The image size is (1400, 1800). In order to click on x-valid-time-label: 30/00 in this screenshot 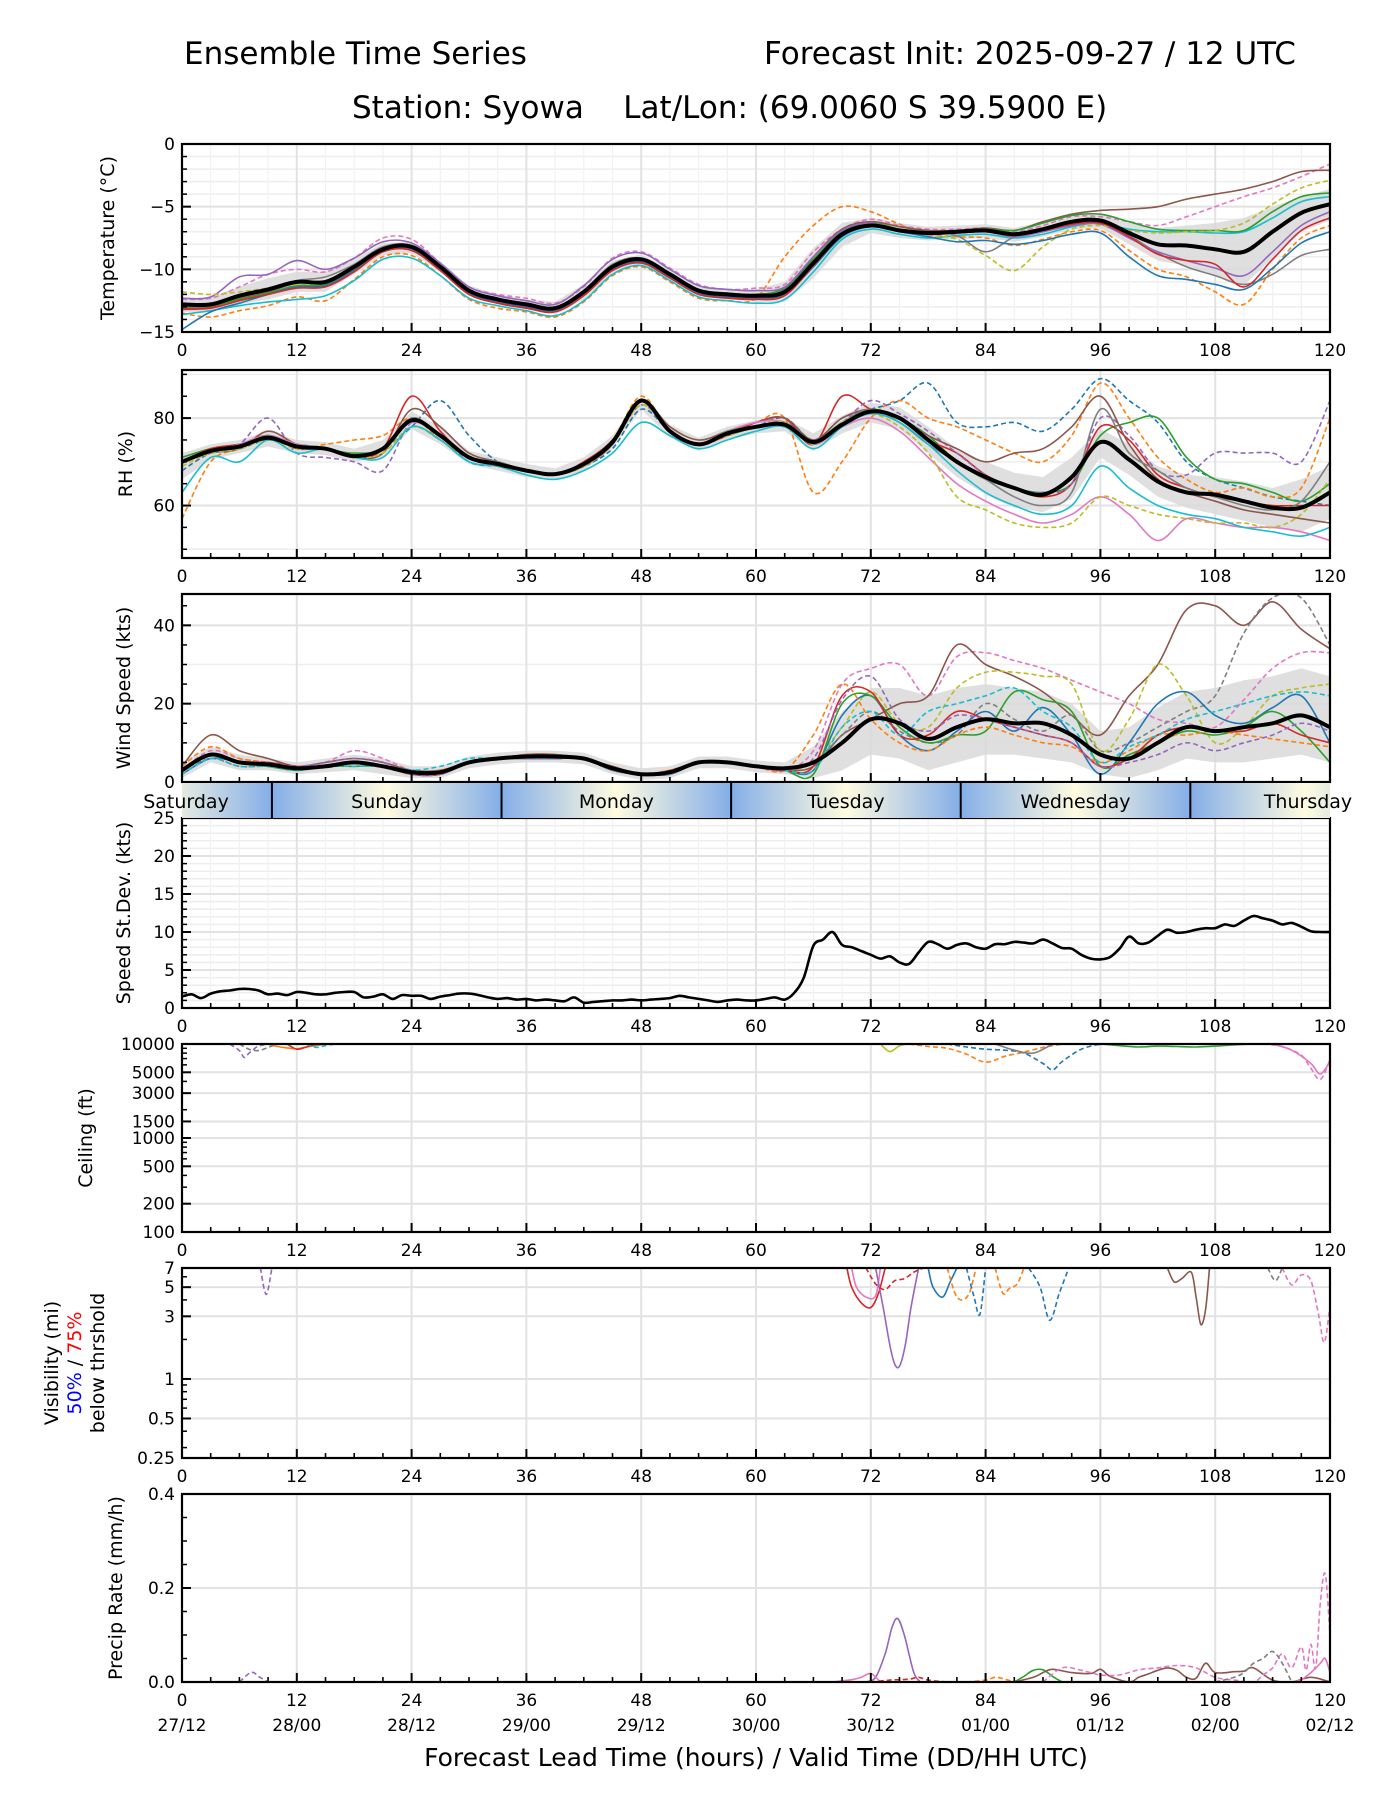, I will do `click(756, 1726)`.